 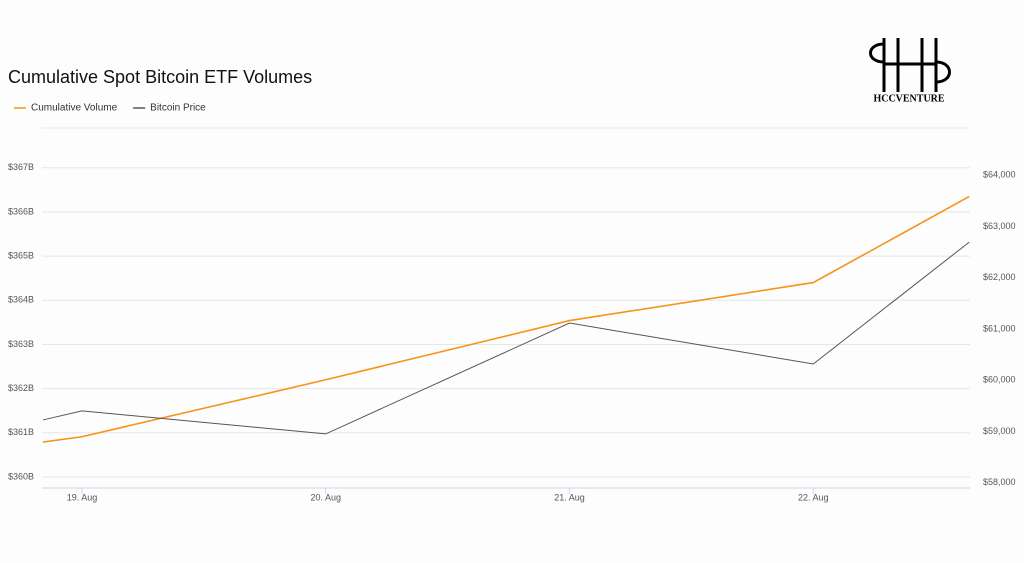 I want to click on y2-tick-label: $60,000, so click(x=999, y=380).